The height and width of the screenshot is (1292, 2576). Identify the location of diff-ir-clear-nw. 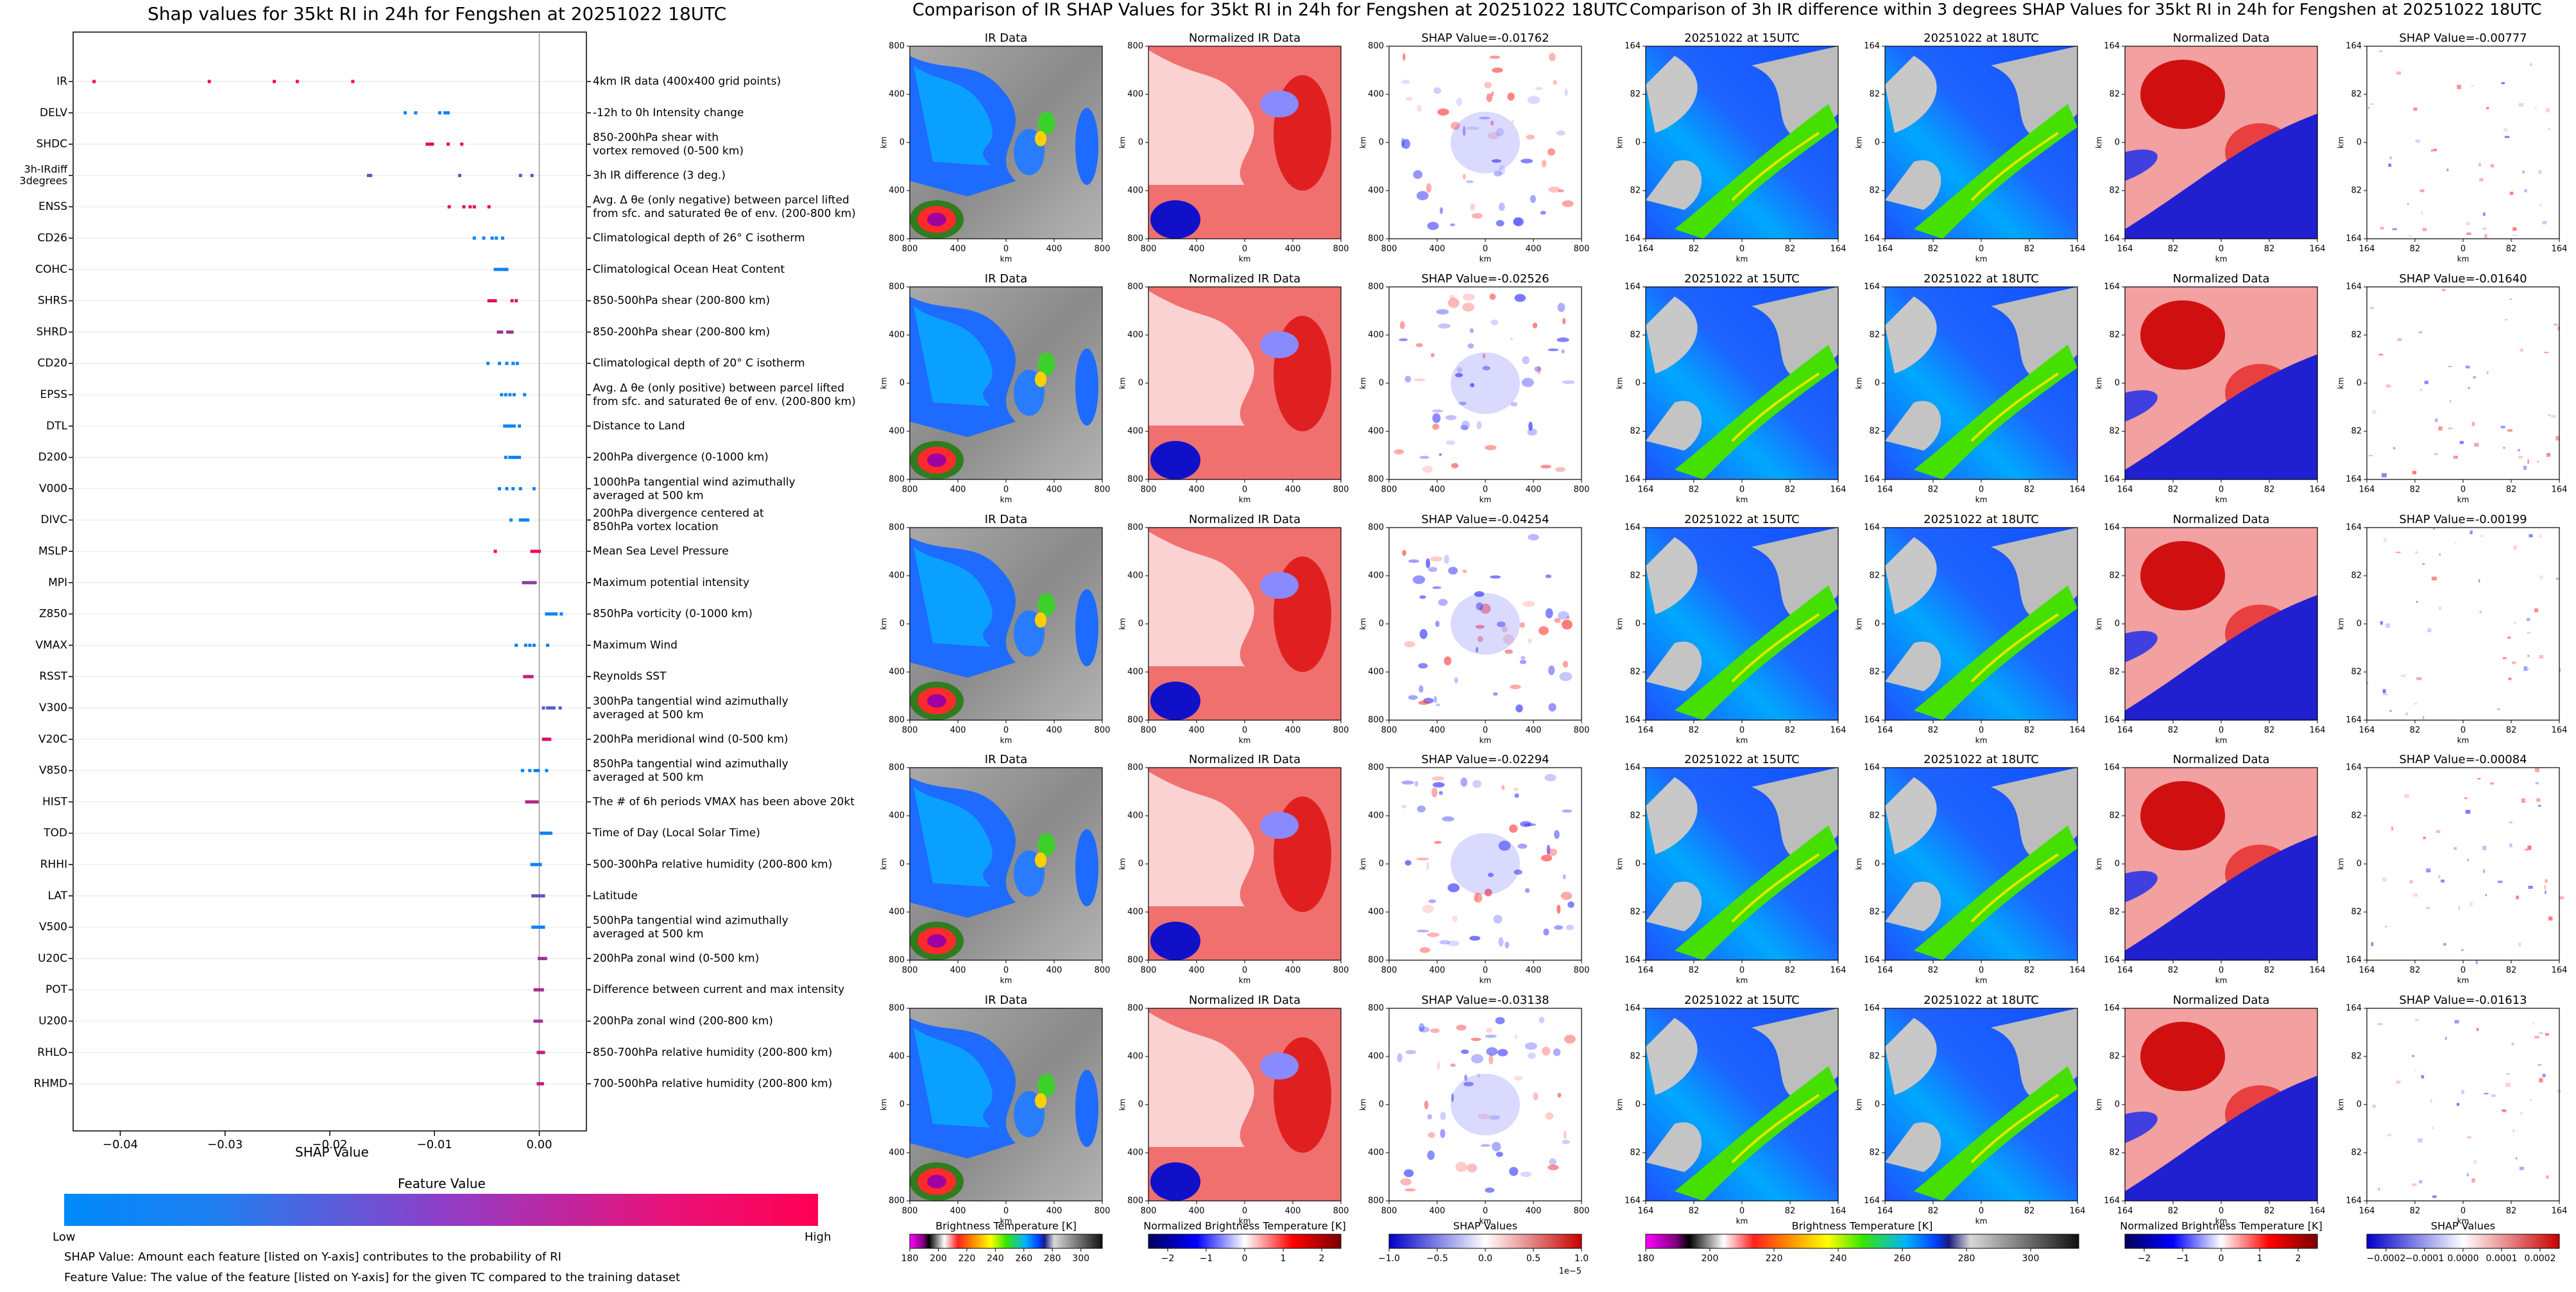
(1672, 94).